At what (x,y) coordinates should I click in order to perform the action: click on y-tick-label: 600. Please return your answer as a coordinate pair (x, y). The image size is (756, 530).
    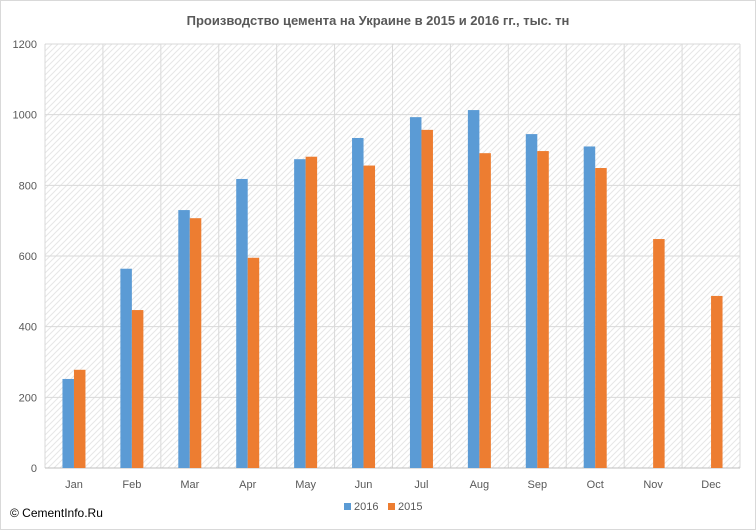
    Looking at the image, I should click on (28, 257).